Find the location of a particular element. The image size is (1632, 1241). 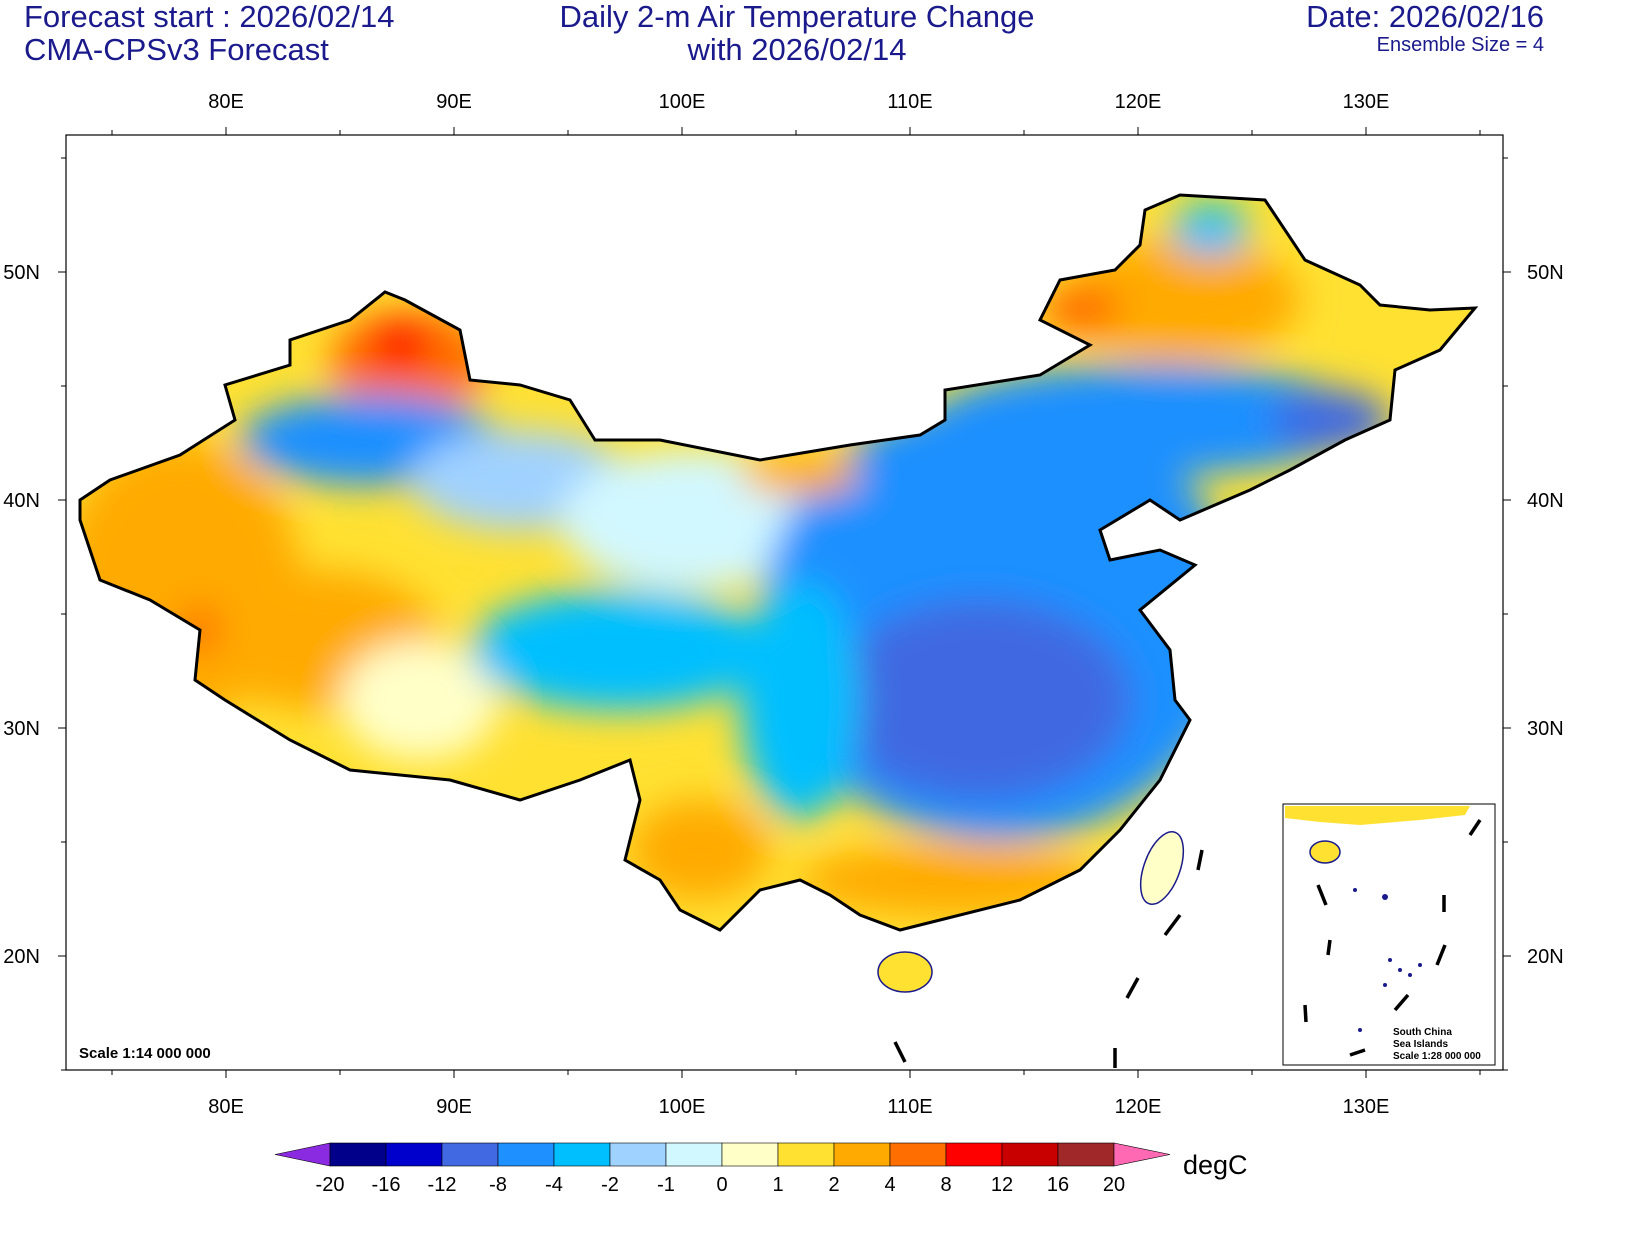

colorbar-label: 1 is located at coordinates (777, 1185).